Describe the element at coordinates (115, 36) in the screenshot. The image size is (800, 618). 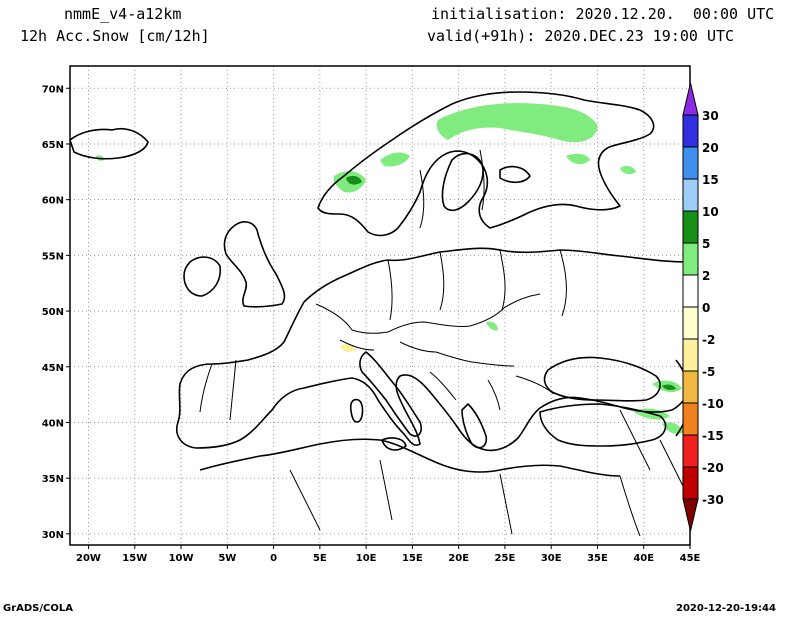
I see `field-name: 12h Acc.Snow [cm/12h]` at that location.